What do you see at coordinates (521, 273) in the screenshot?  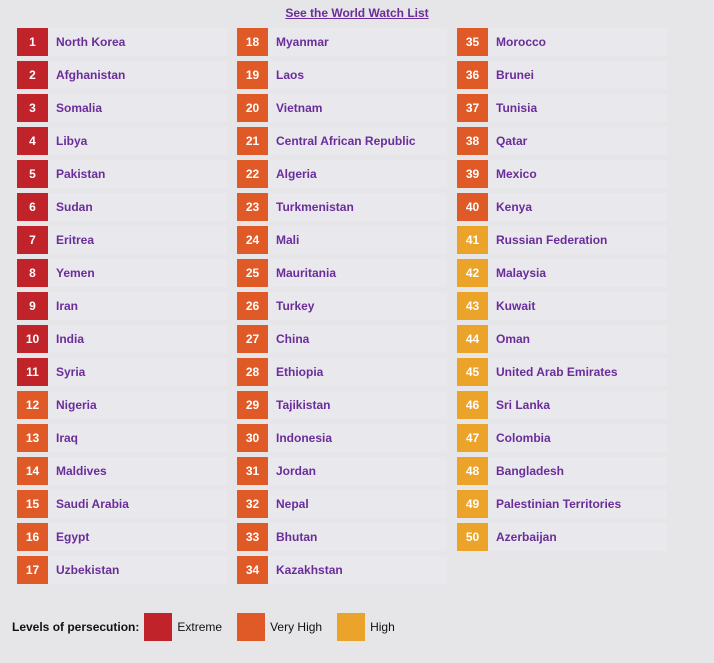 I see `country-link: Malaysia` at bounding box center [521, 273].